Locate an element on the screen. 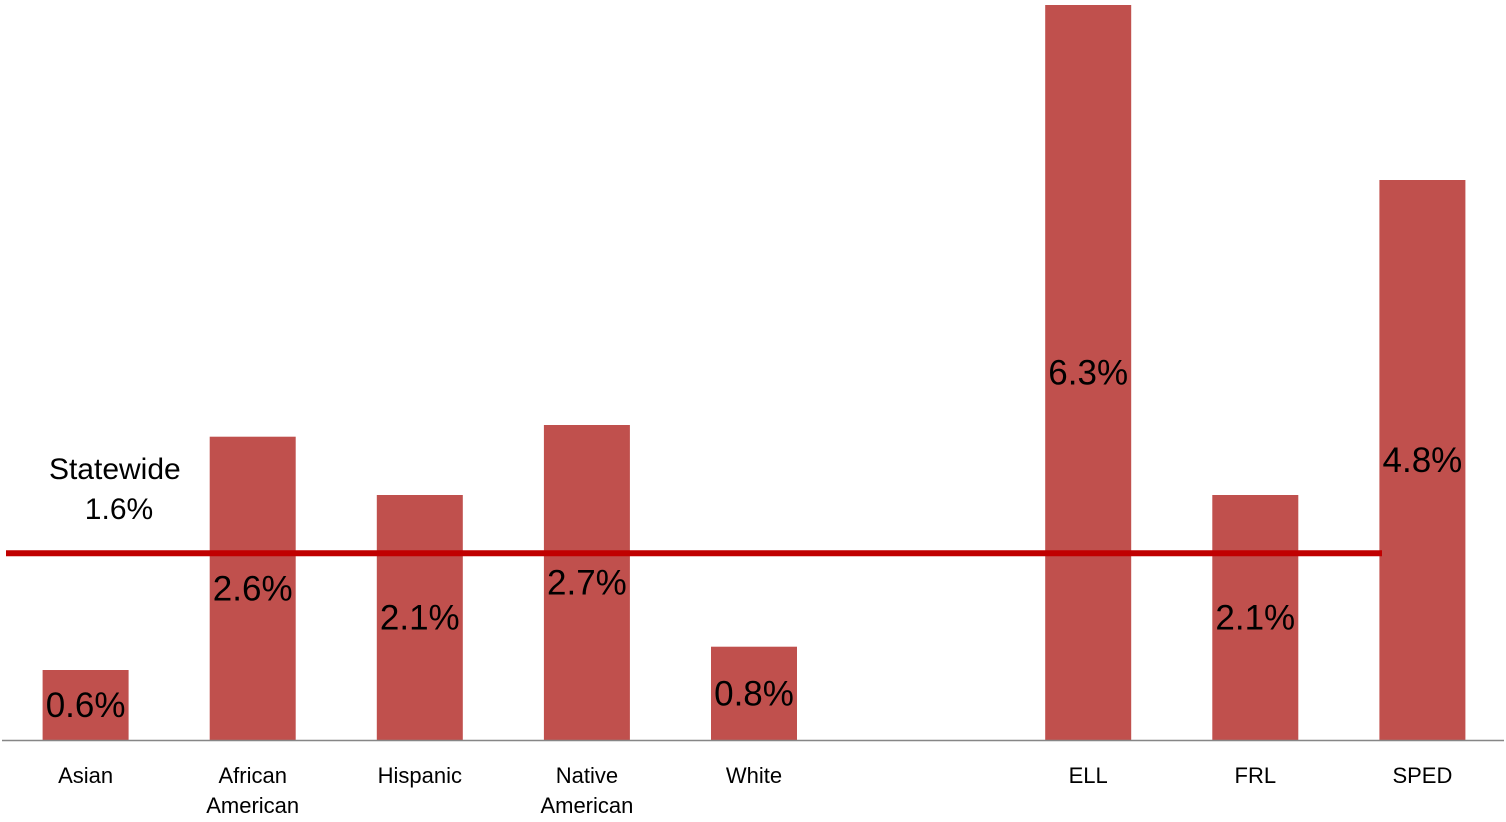 The image size is (1506, 822). category-label-line: Asian is located at coordinates (85, 775).